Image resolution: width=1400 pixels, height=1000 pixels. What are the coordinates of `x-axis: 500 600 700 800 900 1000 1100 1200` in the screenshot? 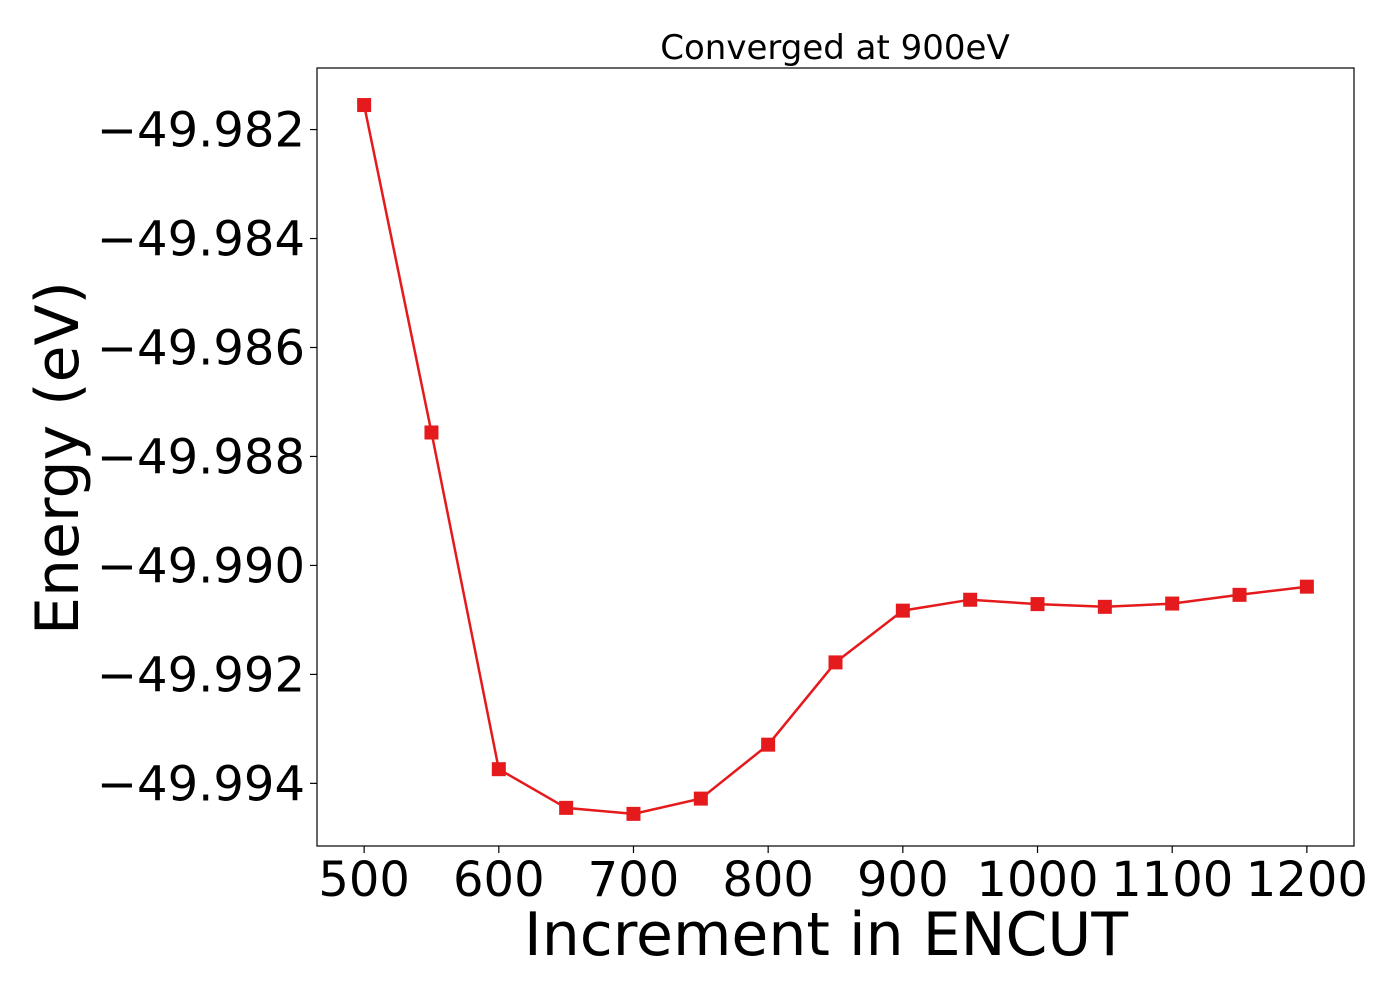 It's located at (843, 877).